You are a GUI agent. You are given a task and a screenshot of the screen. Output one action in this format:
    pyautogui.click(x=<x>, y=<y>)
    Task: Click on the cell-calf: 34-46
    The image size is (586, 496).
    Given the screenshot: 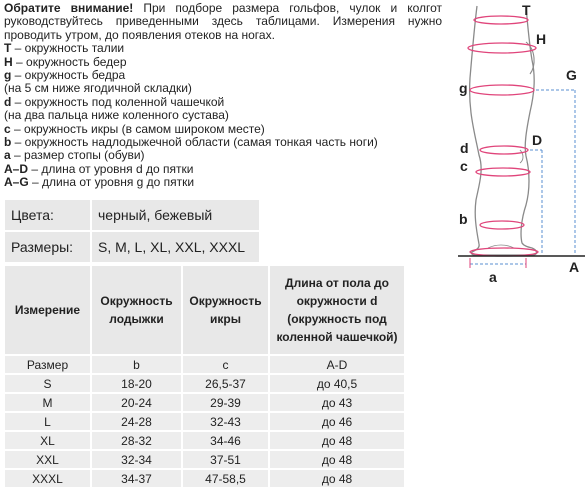 What is the action you would take?
    pyautogui.click(x=225, y=440)
    